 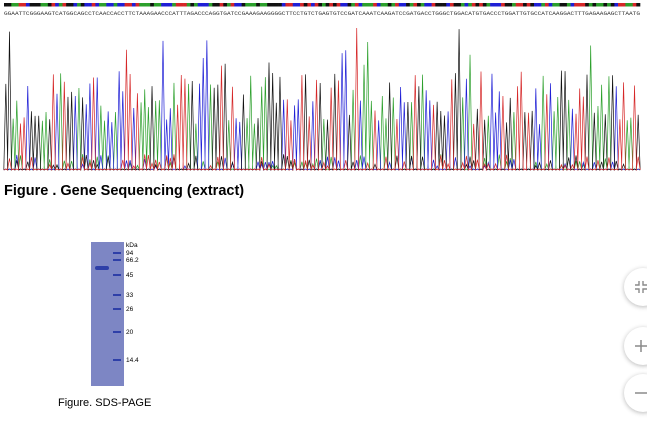 What do you see at coordinates (130, 253) in the screenshot?
I see `marker-label: 94` at bounding box center [130, 253].